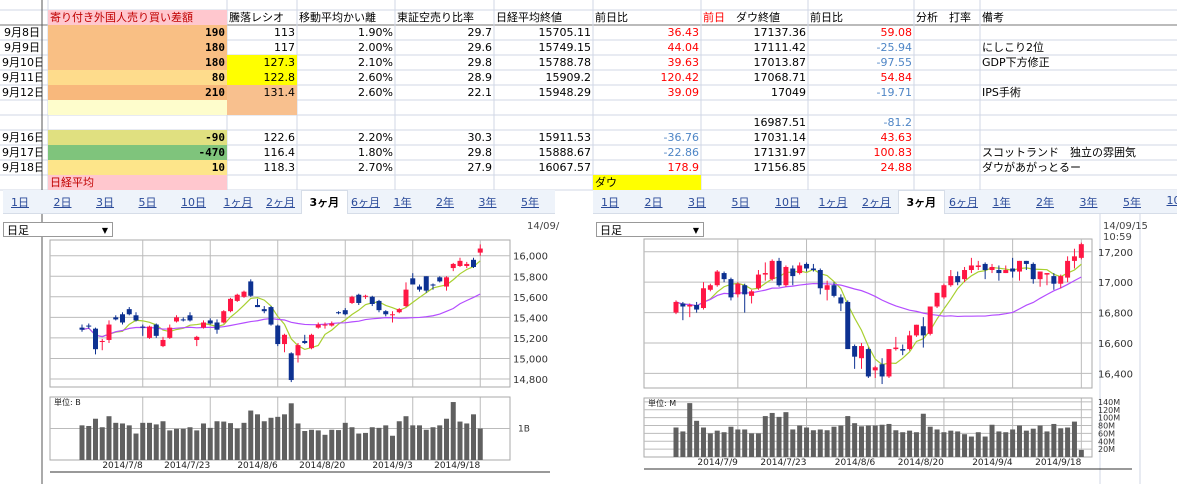 The height and width of the screenshot is (484, 1177). Describe the element at coordinates (22, 137) in the screenshot. I see `cell-date: 9月16日` at that location.